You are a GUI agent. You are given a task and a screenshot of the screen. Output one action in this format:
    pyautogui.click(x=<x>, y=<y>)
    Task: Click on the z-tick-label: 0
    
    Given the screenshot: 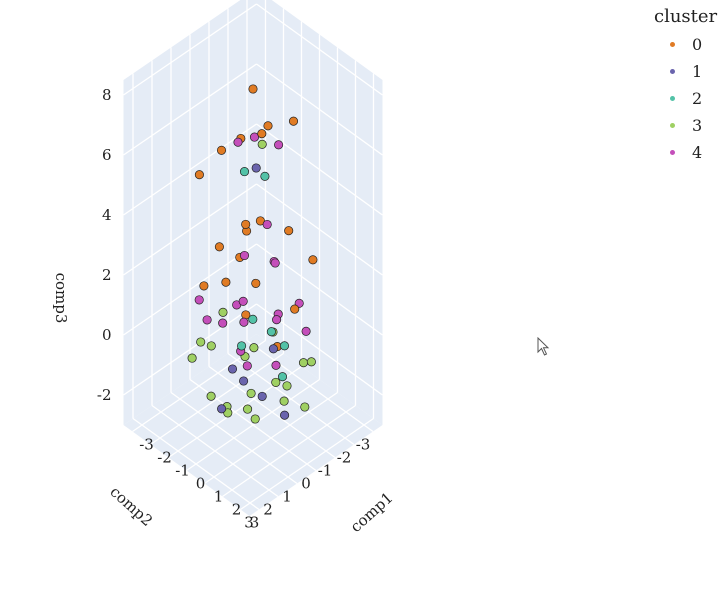 What is the action you would take?
    pyautogui.click(x=107, y=335)
    